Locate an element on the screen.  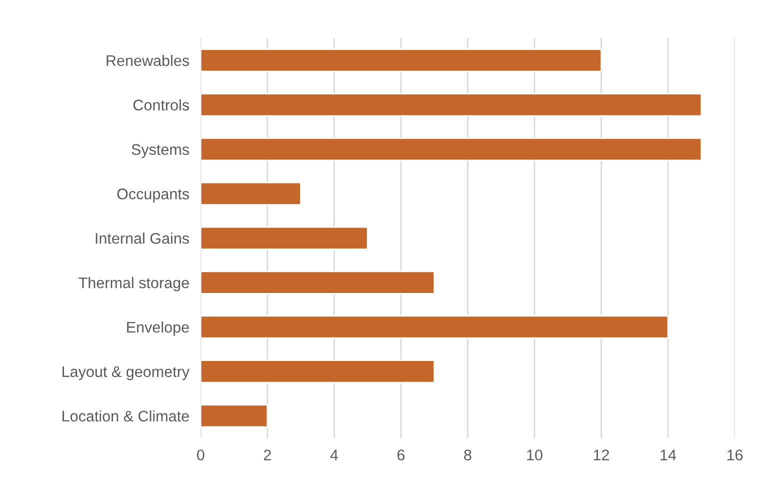
x-tick-label: 8 is located at coordinates (468, 455).